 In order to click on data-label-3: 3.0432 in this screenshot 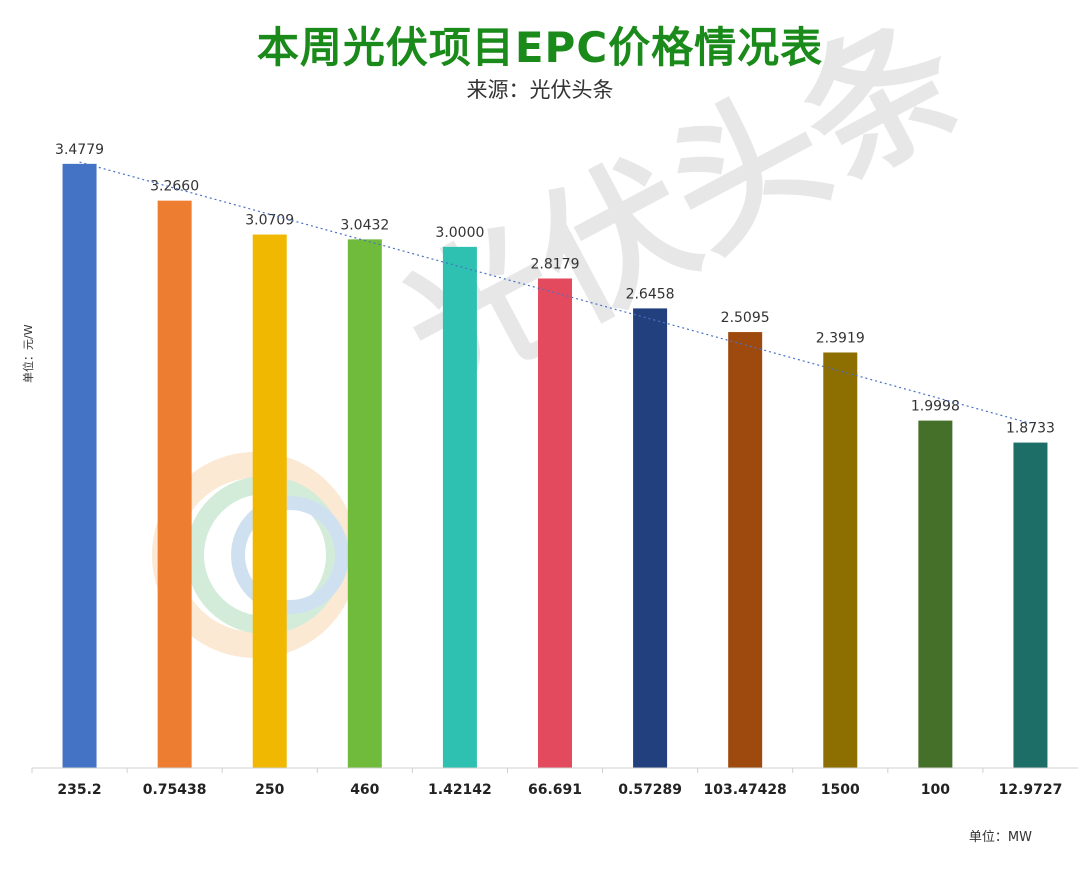, I will do `click(364, 225)`.